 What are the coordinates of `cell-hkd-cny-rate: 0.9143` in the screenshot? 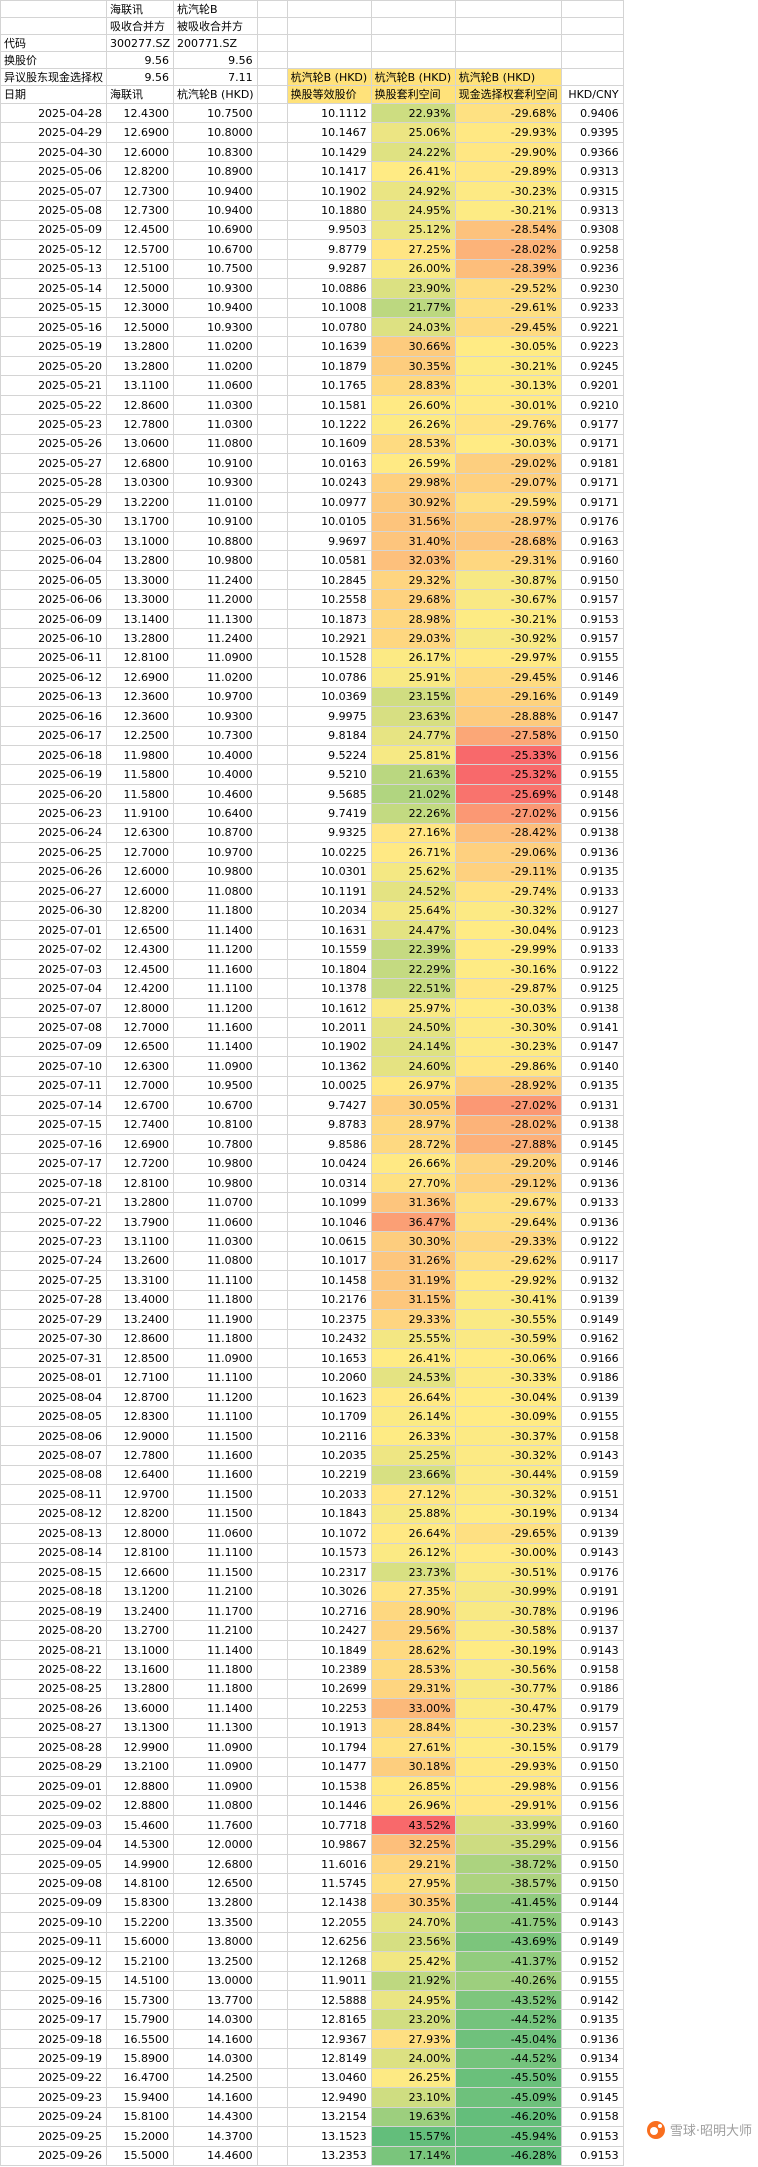 It's located at (592, 1553).